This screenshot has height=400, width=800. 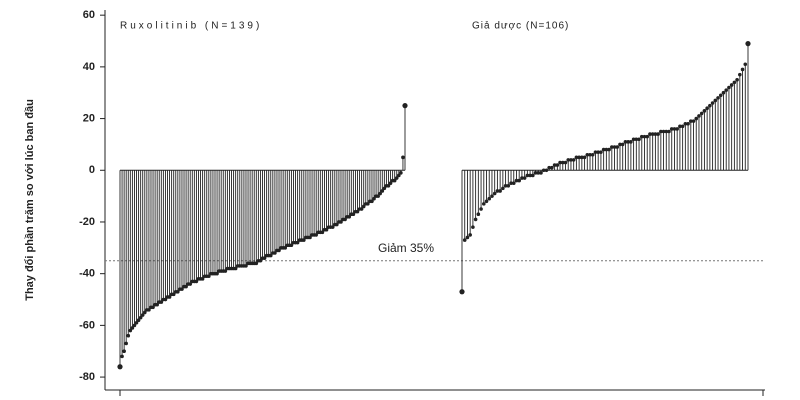 I want to click on y-axis-label: Thay đổi phần trăm so với lúc ban đầu, so click(x=30, y=200).